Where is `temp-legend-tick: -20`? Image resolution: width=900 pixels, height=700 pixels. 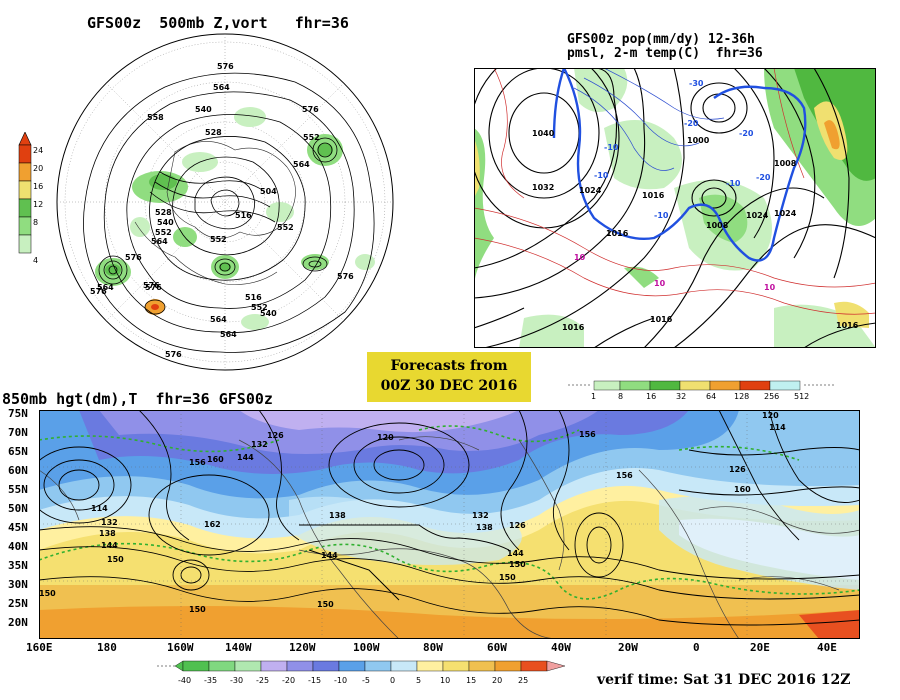
temp-legend-tick: -20 is located at coordinates (289, 680).